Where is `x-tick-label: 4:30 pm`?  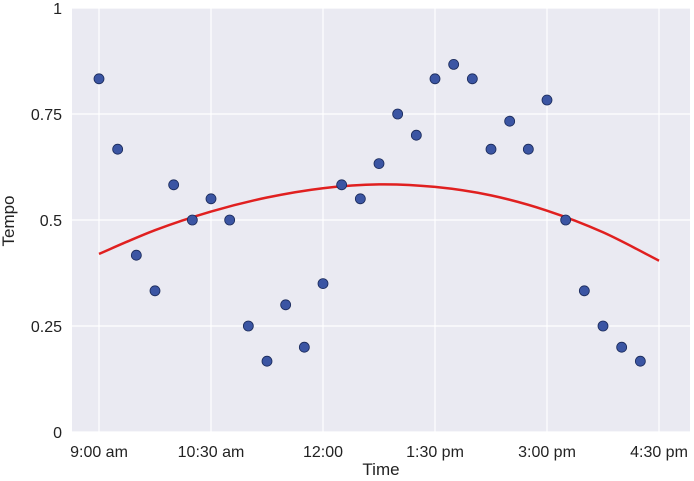 x-tick-label: 4:30 pm is located at coordinates (659, 452).